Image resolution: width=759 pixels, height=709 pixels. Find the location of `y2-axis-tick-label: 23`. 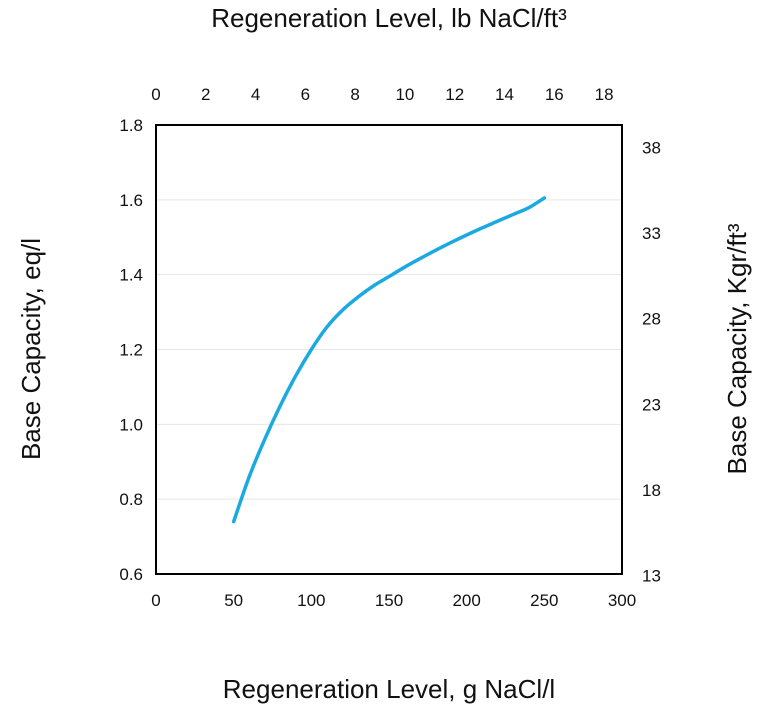

y2-axis-tick-label: 23 is located at coordinates (651, 404).